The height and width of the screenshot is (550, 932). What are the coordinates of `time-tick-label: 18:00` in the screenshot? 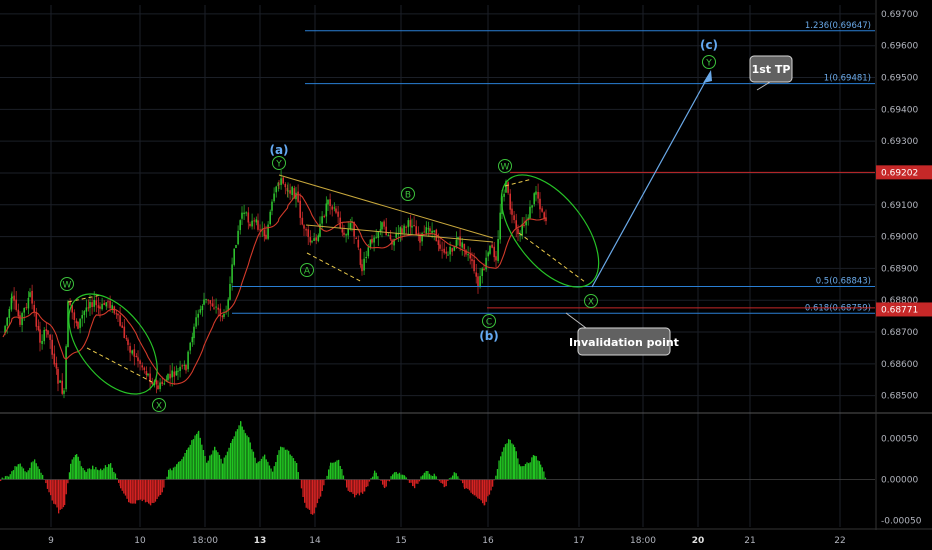 It's located at (205, 541).